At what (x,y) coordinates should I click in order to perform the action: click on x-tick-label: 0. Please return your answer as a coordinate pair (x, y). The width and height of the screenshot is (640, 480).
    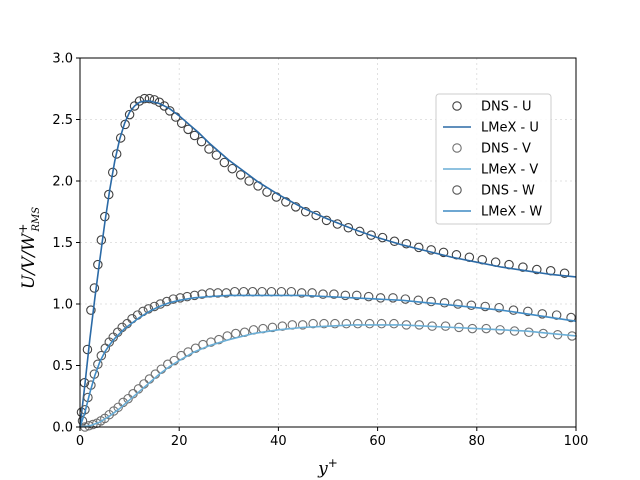
    Looking at the image, I should click on (80, 441).